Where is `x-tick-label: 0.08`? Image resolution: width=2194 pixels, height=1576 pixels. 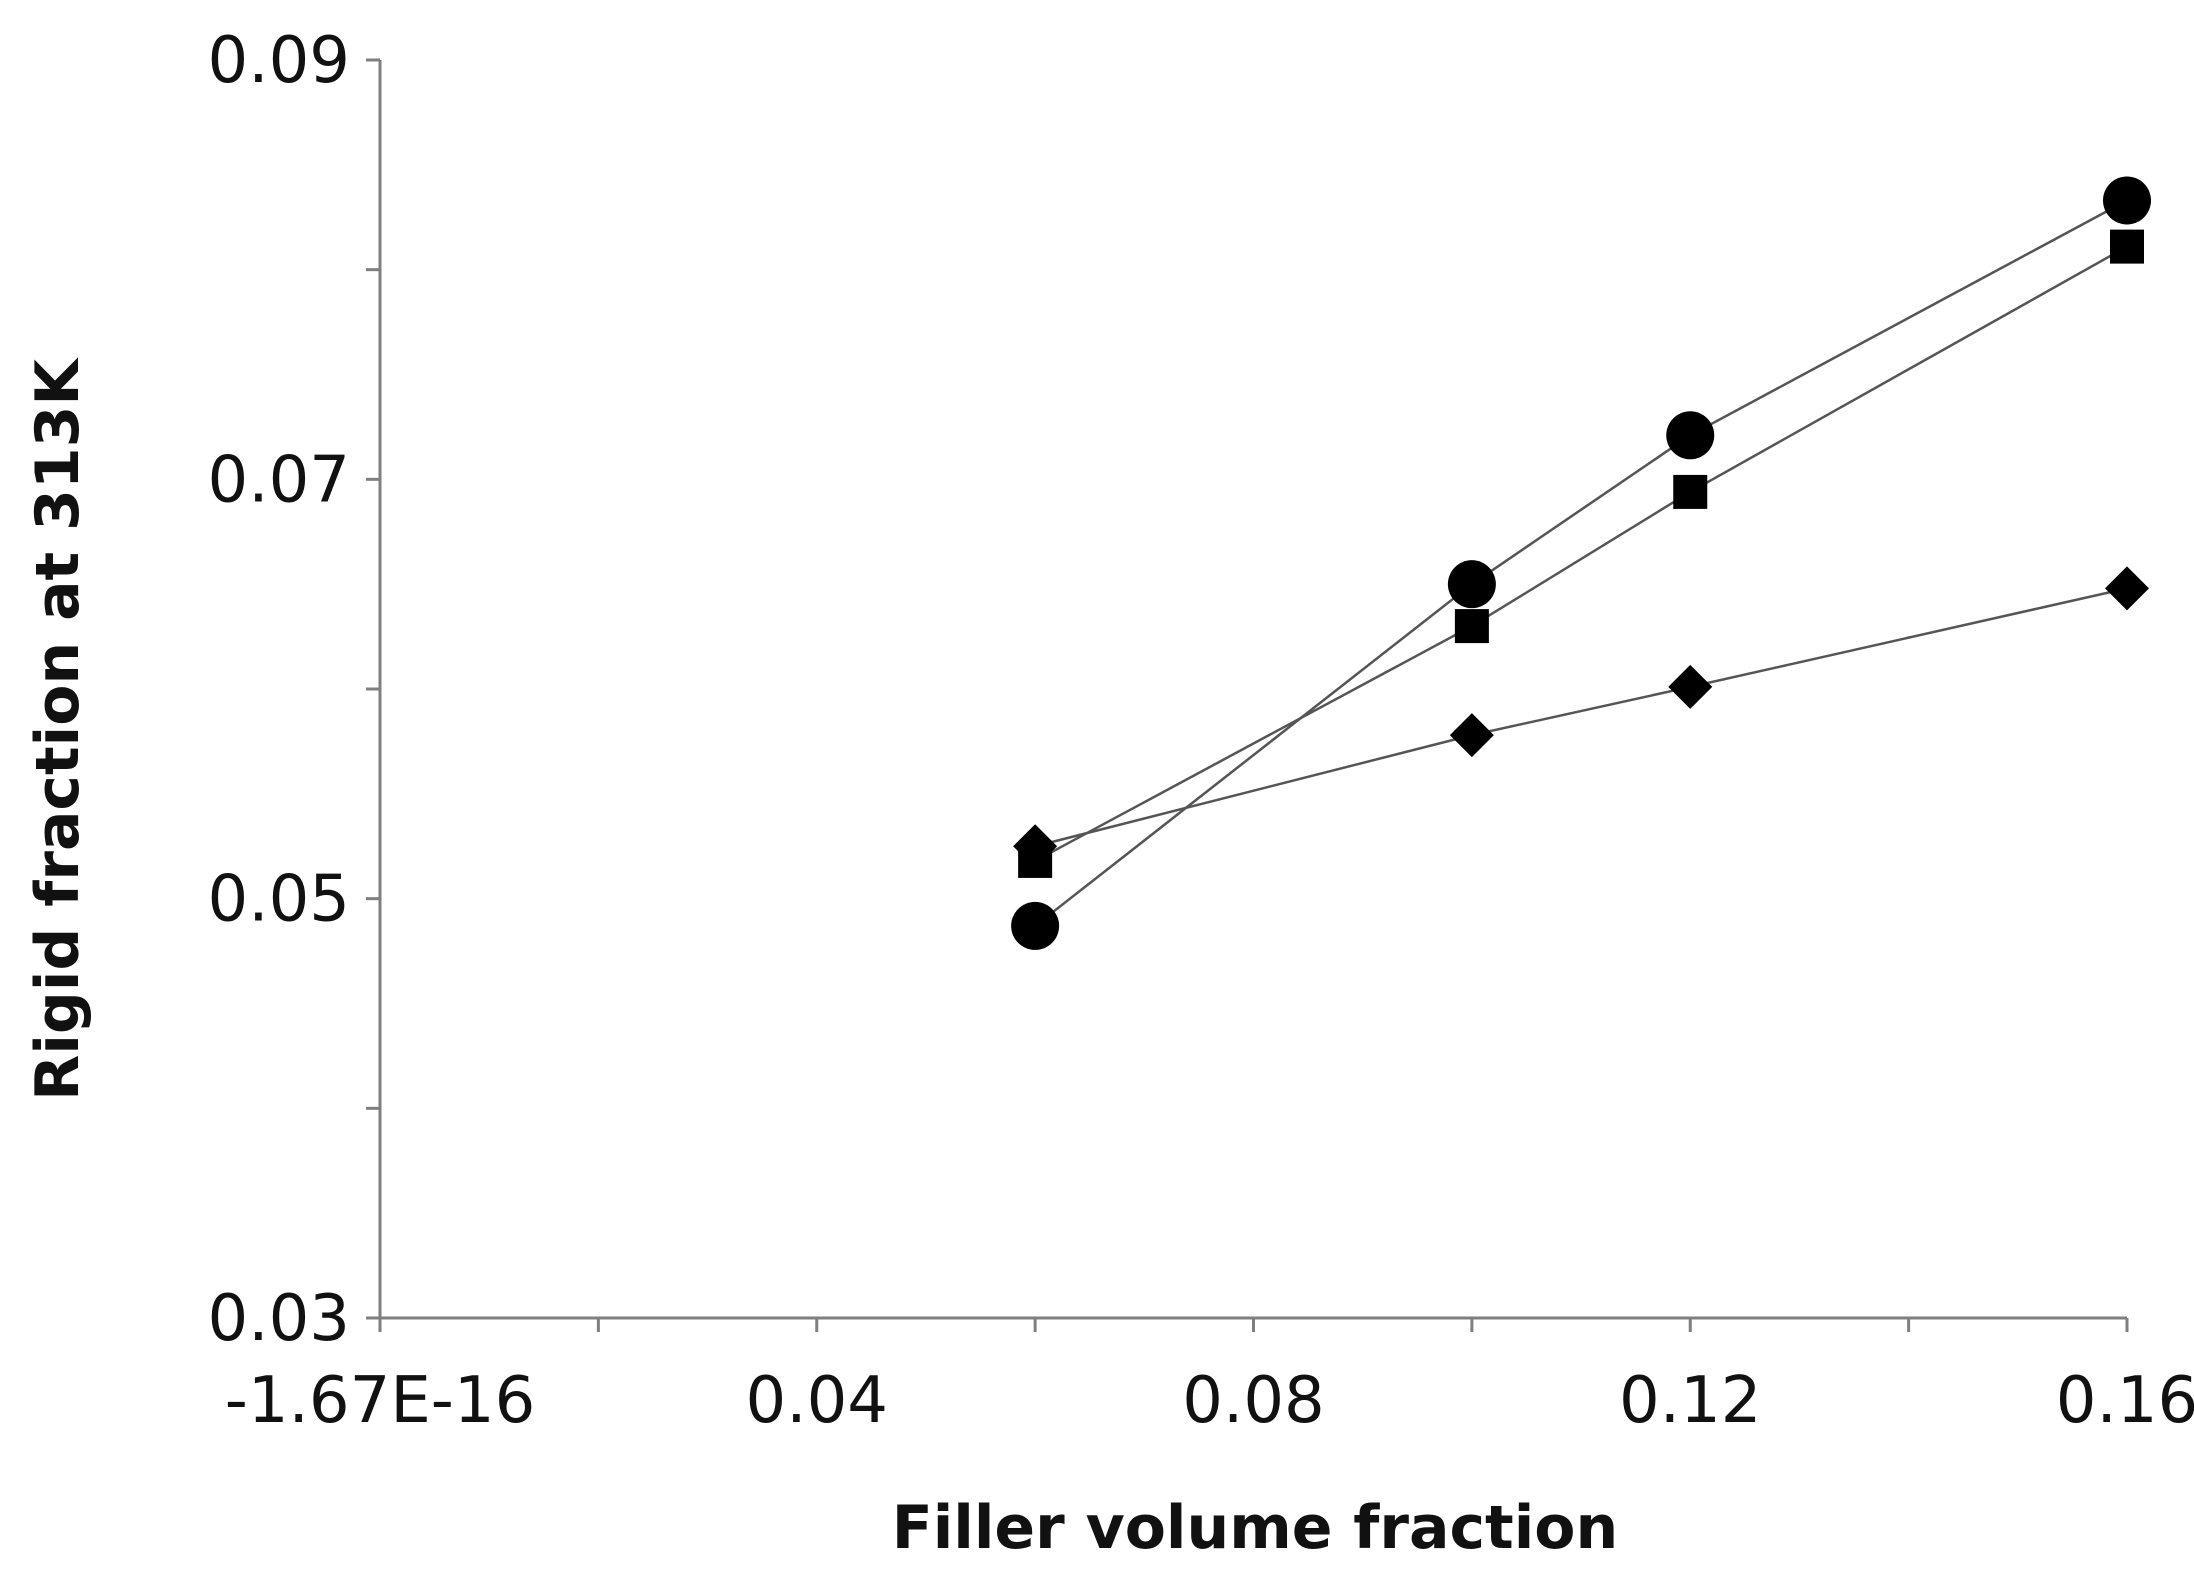
x-tick-label: 0.08 is located at coordinates (1253, 1401).